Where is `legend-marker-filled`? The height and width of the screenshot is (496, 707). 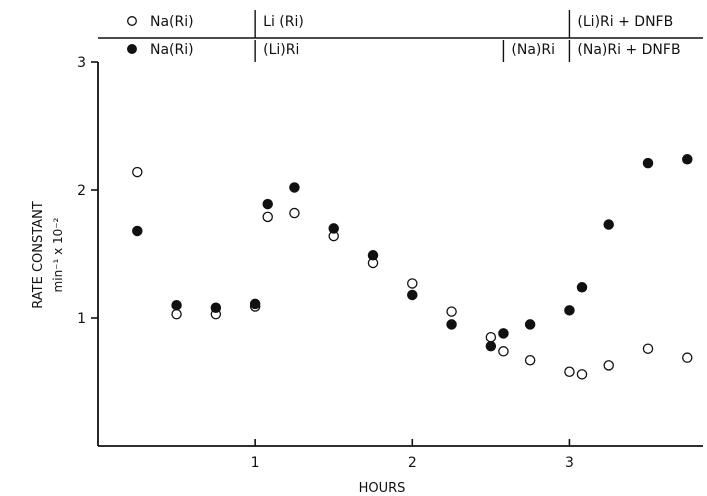
legend-marker-filled is located at coordinates (132, 49).